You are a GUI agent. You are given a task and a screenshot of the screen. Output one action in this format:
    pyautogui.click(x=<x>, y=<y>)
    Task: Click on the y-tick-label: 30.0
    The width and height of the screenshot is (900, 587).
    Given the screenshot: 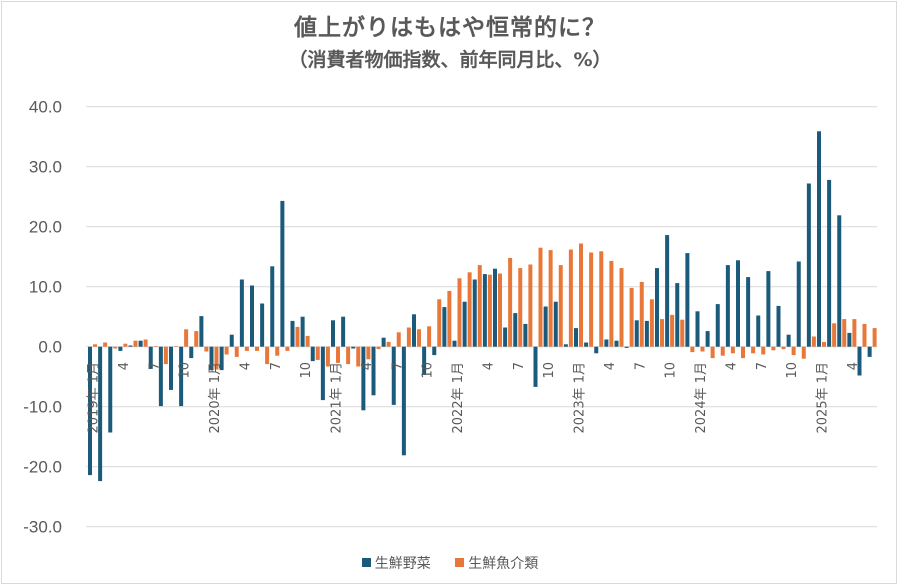 What is the action you would take?
    pyautogui.click(x=45, y=167)
    